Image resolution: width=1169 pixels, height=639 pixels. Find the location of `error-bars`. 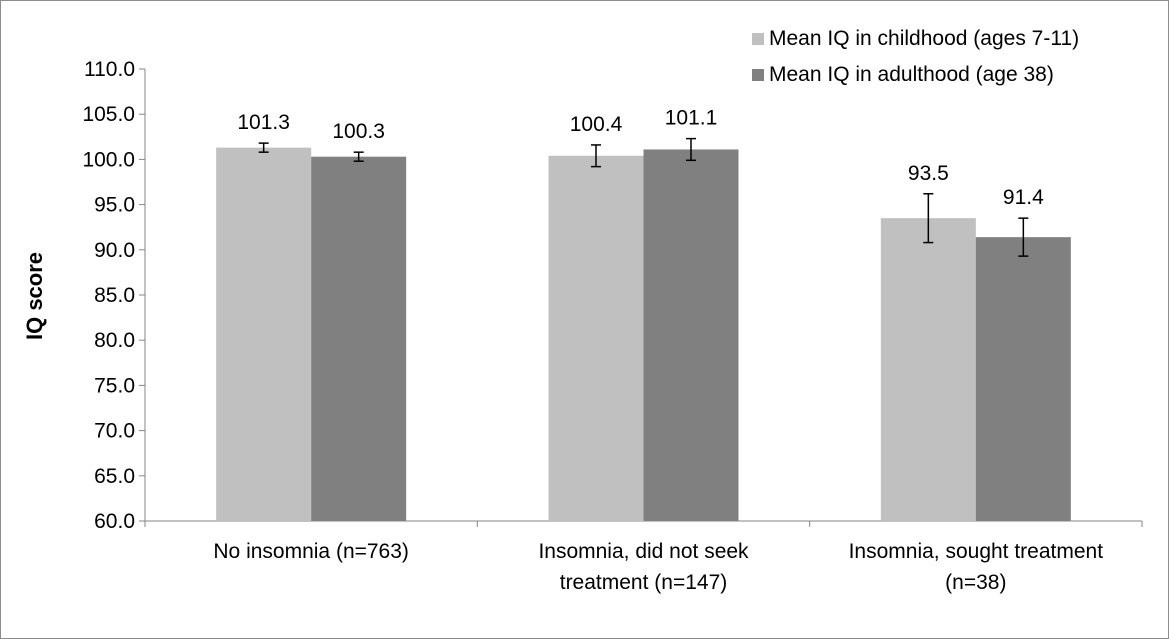

error-bars is located at coordinates (643, 197).